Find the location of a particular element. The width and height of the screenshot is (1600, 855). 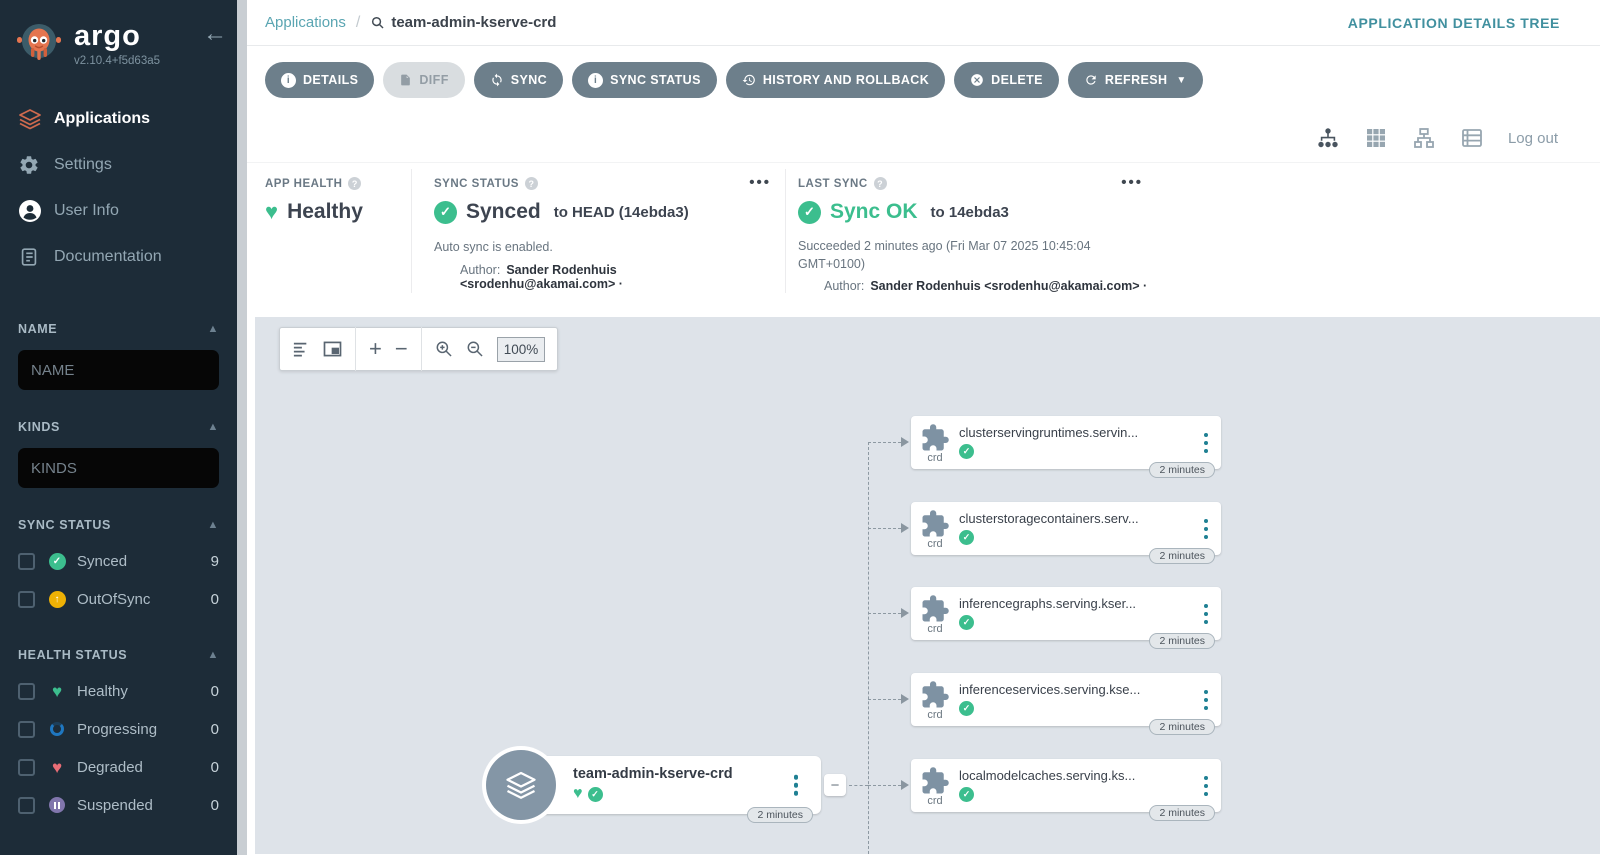

logout-link: Log out is located at coordinates (1532, 138).